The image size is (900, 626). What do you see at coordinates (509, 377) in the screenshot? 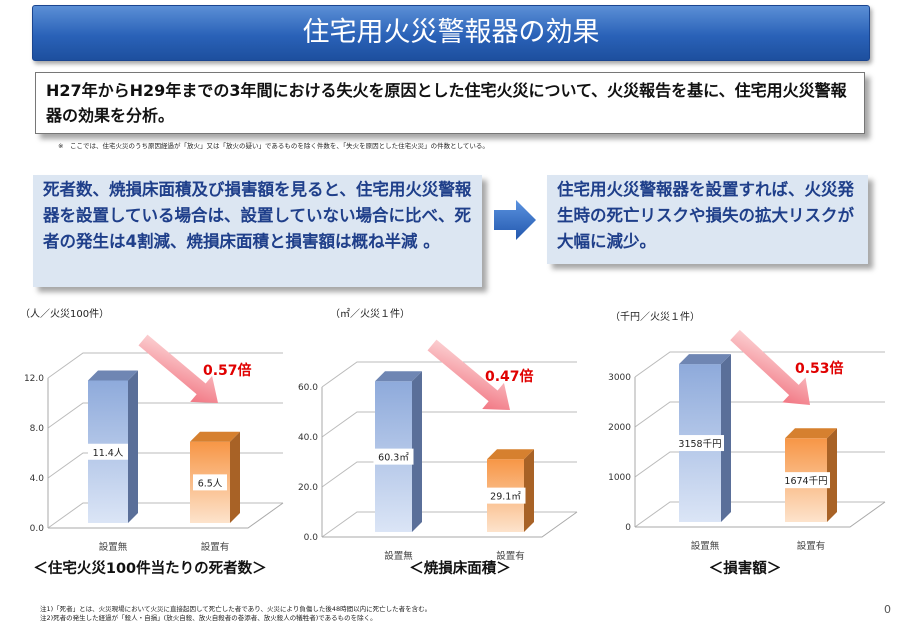
I see `reduction-multiplier: 0.47倍` at bounding box center [509, 377].